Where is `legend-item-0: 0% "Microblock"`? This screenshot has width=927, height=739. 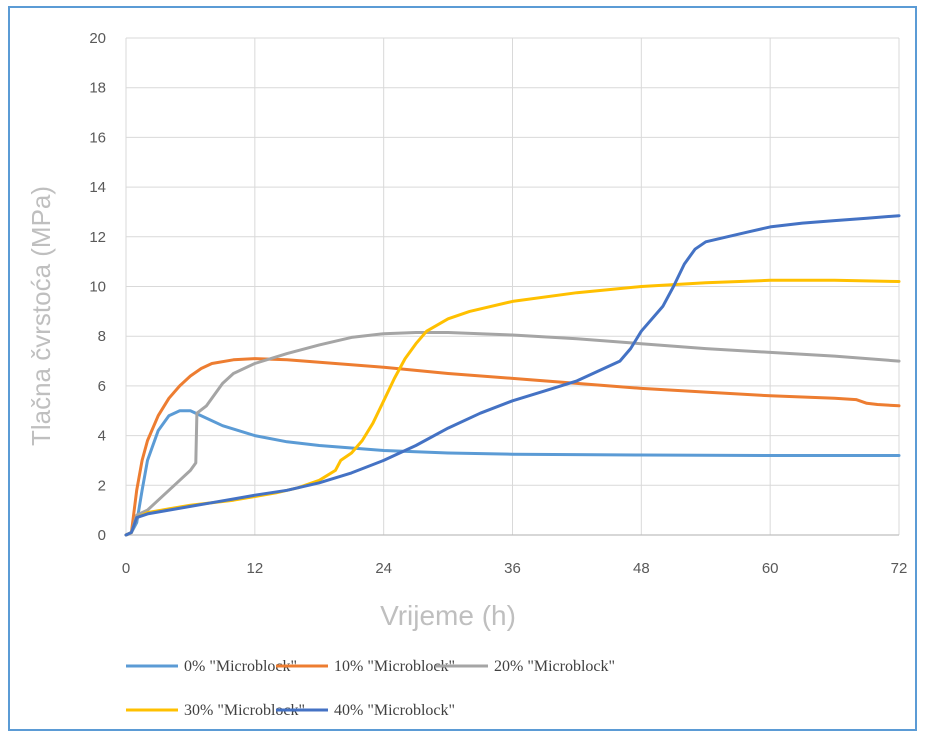
legend-item-0: 0% "Microblock" is located at coordinates (211, 666).